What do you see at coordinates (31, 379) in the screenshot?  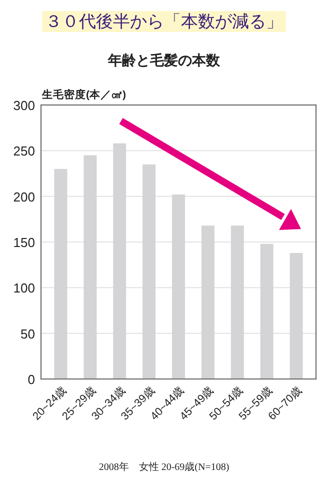 I see `y-tick-label: 0` at bounding box center [31, 379].